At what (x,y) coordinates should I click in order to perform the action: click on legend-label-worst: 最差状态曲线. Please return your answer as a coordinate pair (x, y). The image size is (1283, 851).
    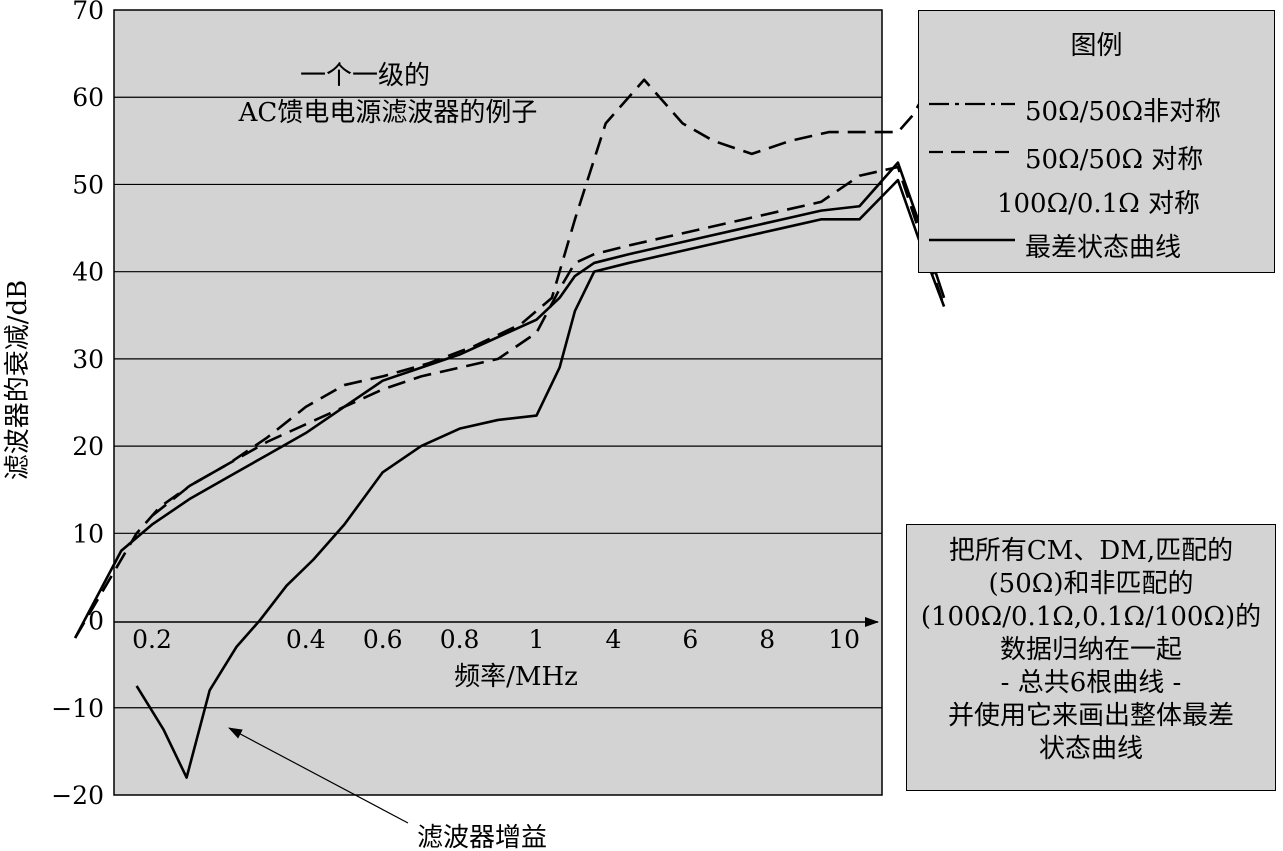
    Looking at the image, I should click on (1103, 248).